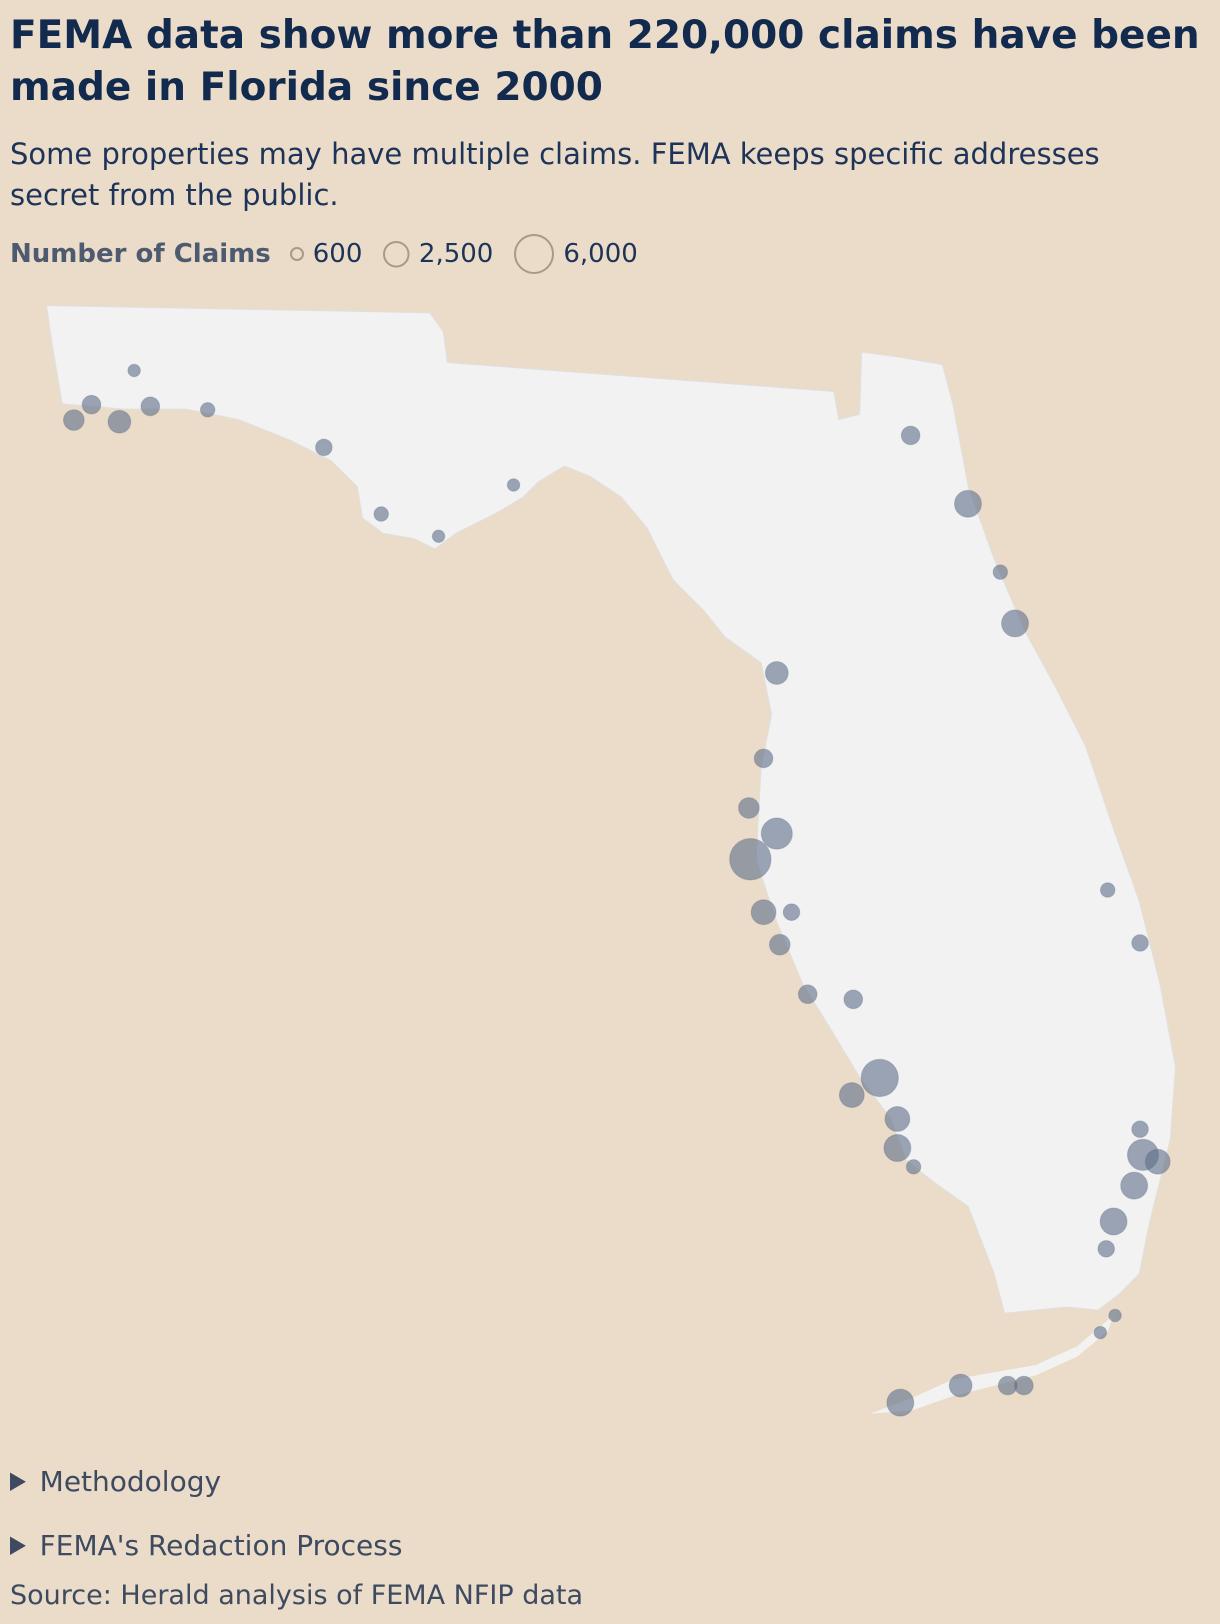 This screenshot has height=1624, width=1220. I want to click on legend-label: 2,500, so click(456, 254).